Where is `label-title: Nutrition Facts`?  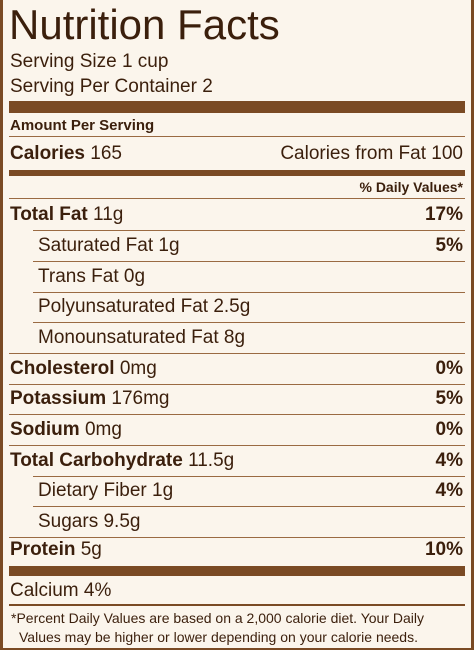 label-title: Nutrition Facts is located at coordinates (144, 24).